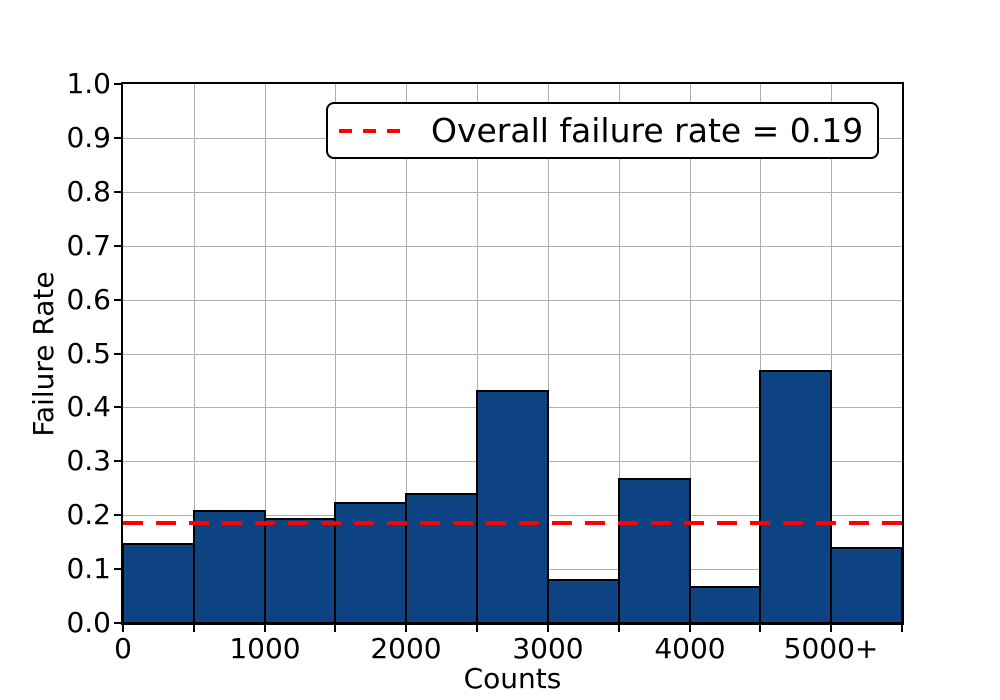 Image resolution: width=1000 pixels, height=700 pixels. What do you see at coordinates (548, 648) in the screenshot?
I see `x-tick-label: 3000` at bounding box center [548, 648].